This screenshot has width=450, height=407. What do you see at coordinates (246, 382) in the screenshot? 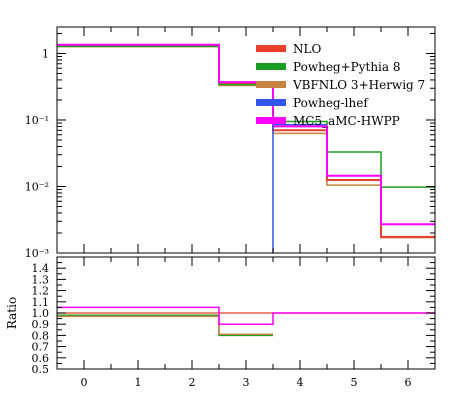
I see `x-tick-label: 3` at bounding box center [246, 382].